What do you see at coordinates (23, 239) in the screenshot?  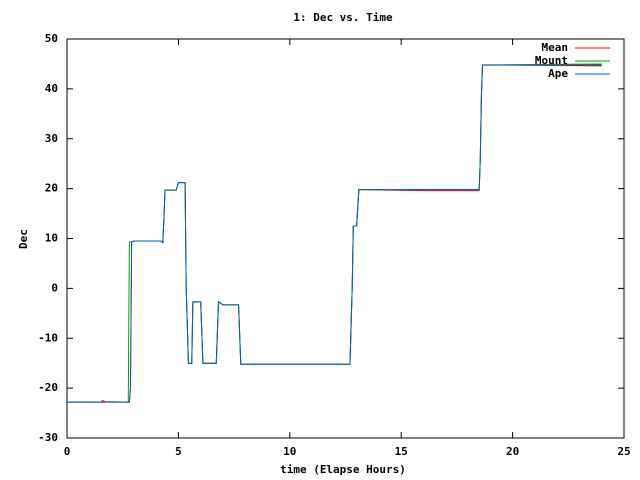 I see `y-axis-label: Dec` at bounding box center [23, 239].